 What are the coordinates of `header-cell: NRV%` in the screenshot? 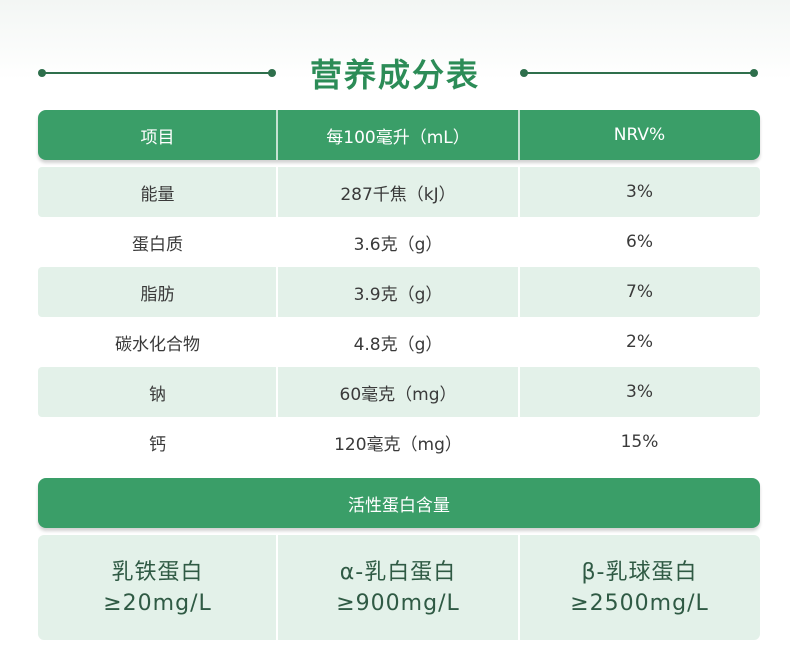 It's located at (639, 135).